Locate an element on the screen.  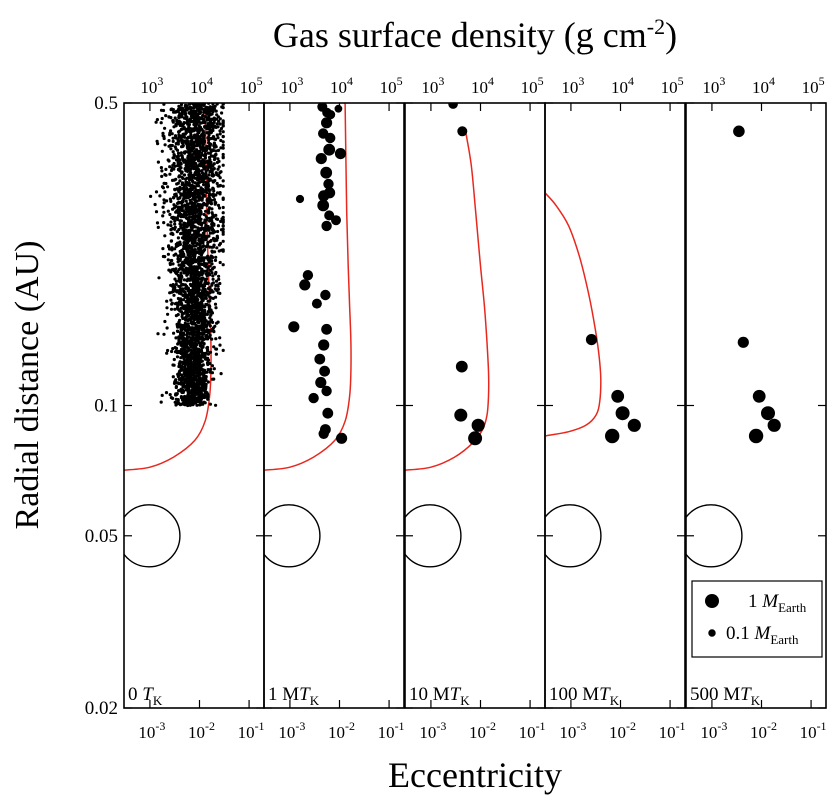
star-circle is located at coordinates (433, 536).